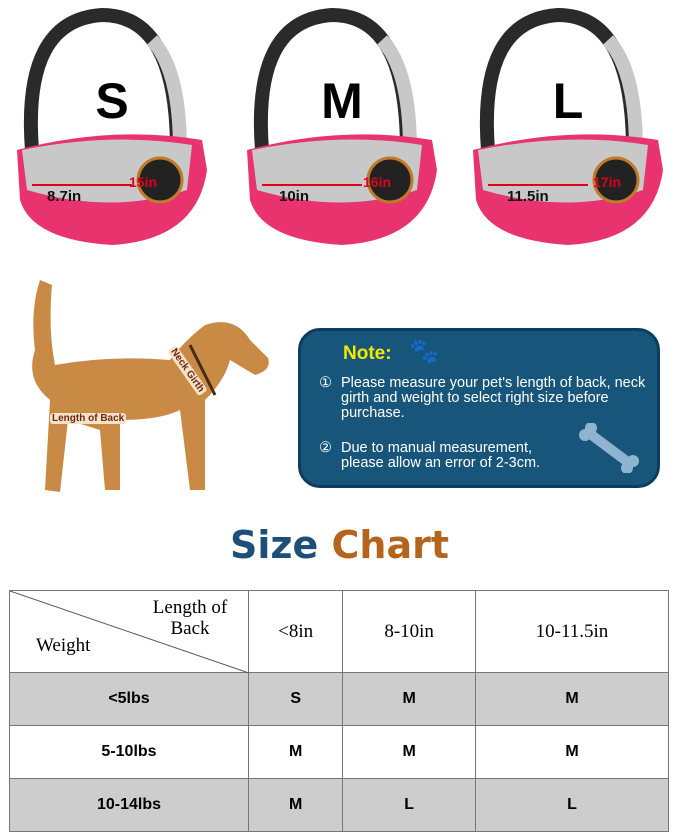  What do you see at coordinates (145, 390) in the screenshot?
I see `dog-illustration: Length of Back Neck Girth` at bounding box center [145, 390].